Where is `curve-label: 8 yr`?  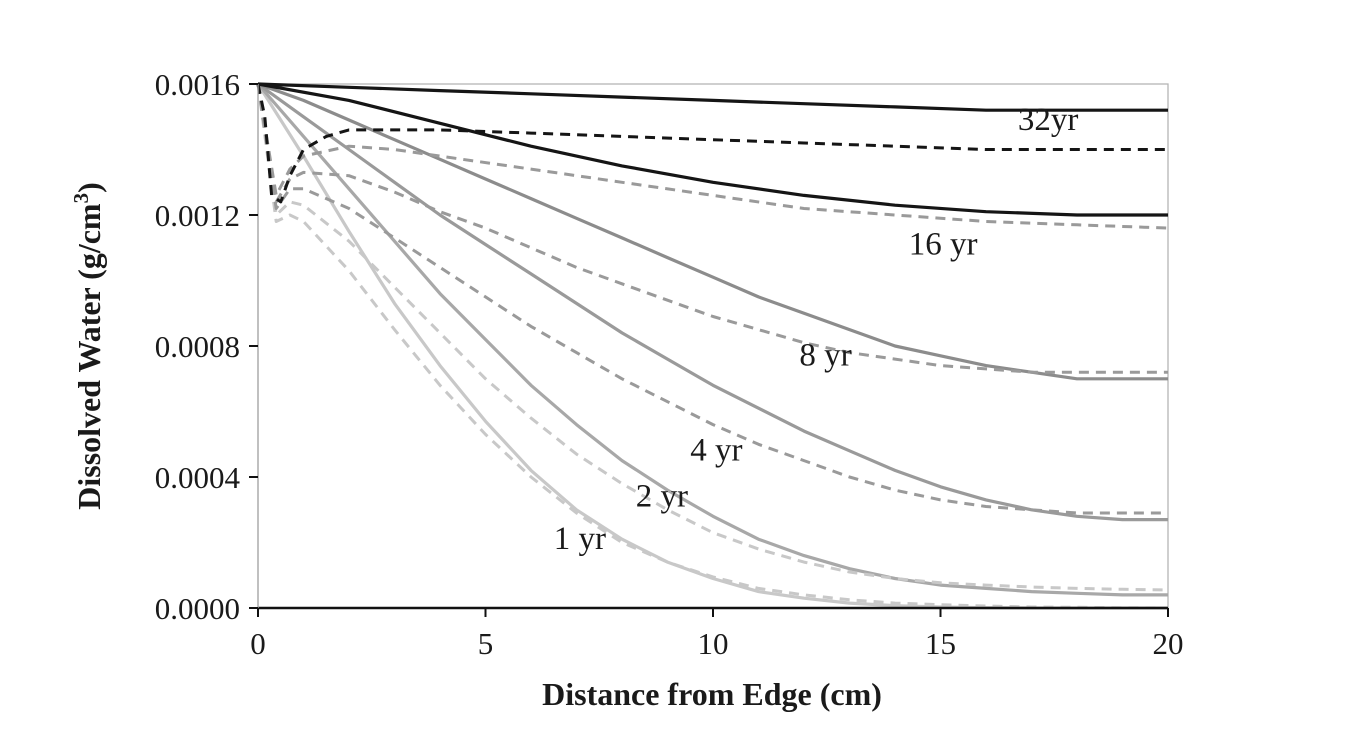
curve-label: 8 yr is located at coordinates (825, 356).